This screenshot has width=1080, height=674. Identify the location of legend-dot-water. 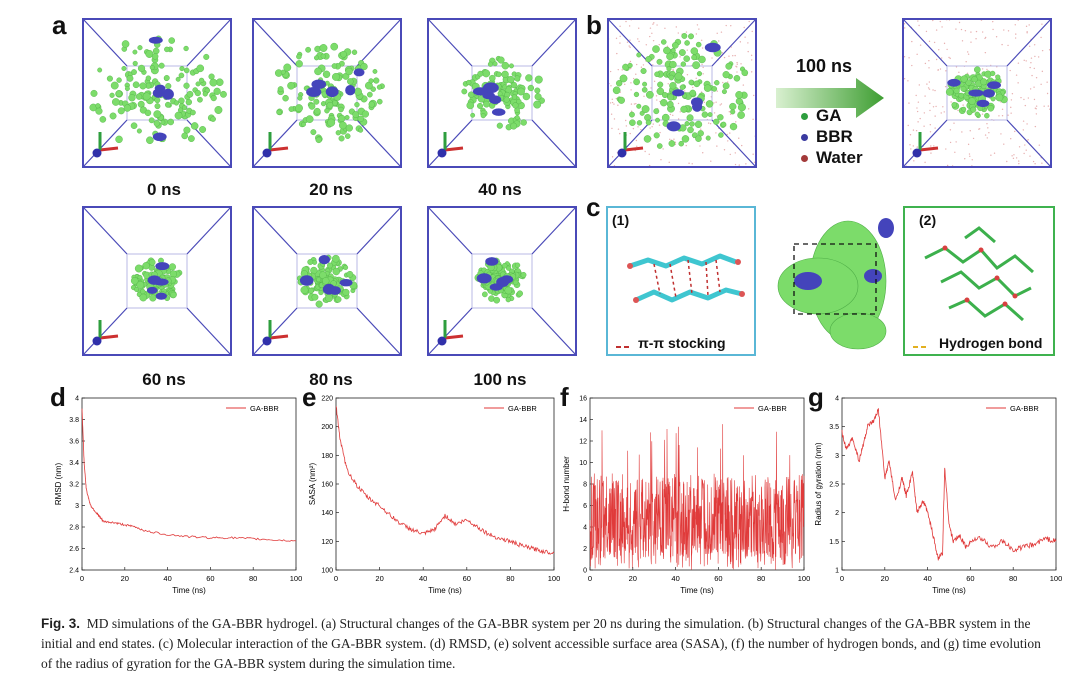
(804, 158).